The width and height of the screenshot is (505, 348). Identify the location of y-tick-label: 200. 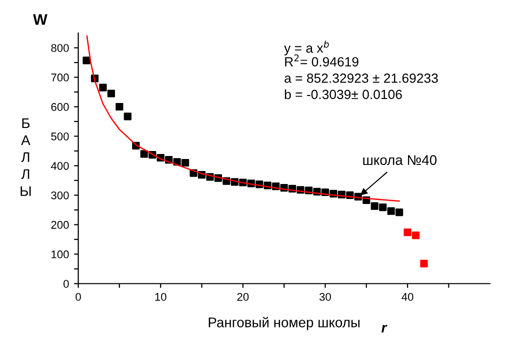
(60, 224).